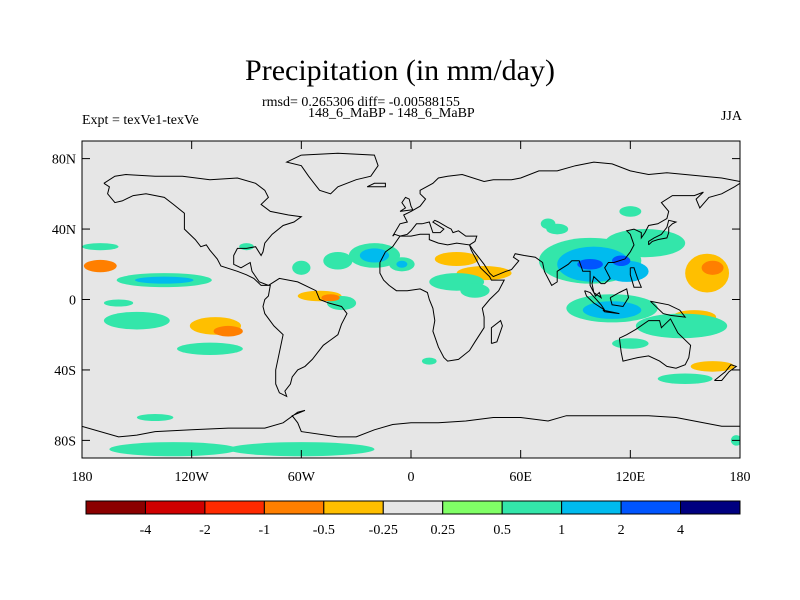  Describe the element at coordinates (64, 160) in the screenshot. I see `y-tick-label: 80N` at that location.